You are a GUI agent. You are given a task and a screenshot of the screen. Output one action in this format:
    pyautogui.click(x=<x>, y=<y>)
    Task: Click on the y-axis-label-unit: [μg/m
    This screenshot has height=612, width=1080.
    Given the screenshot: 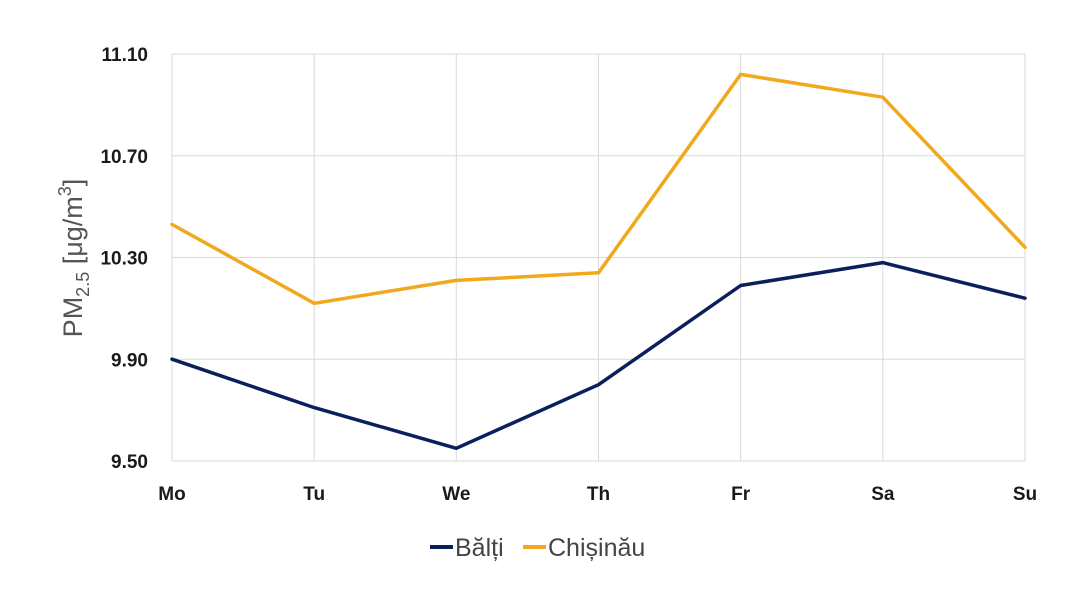 What is the action you would take?
    pyautogui.click(x=73, y=234)
    